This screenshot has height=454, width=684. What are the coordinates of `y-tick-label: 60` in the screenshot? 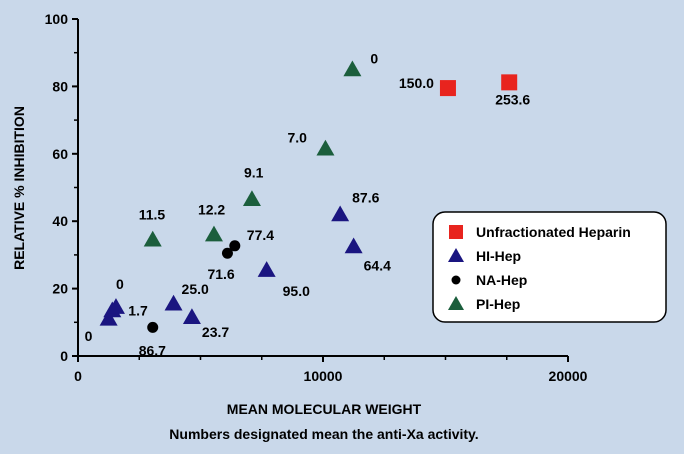 It's located at (60, 154).